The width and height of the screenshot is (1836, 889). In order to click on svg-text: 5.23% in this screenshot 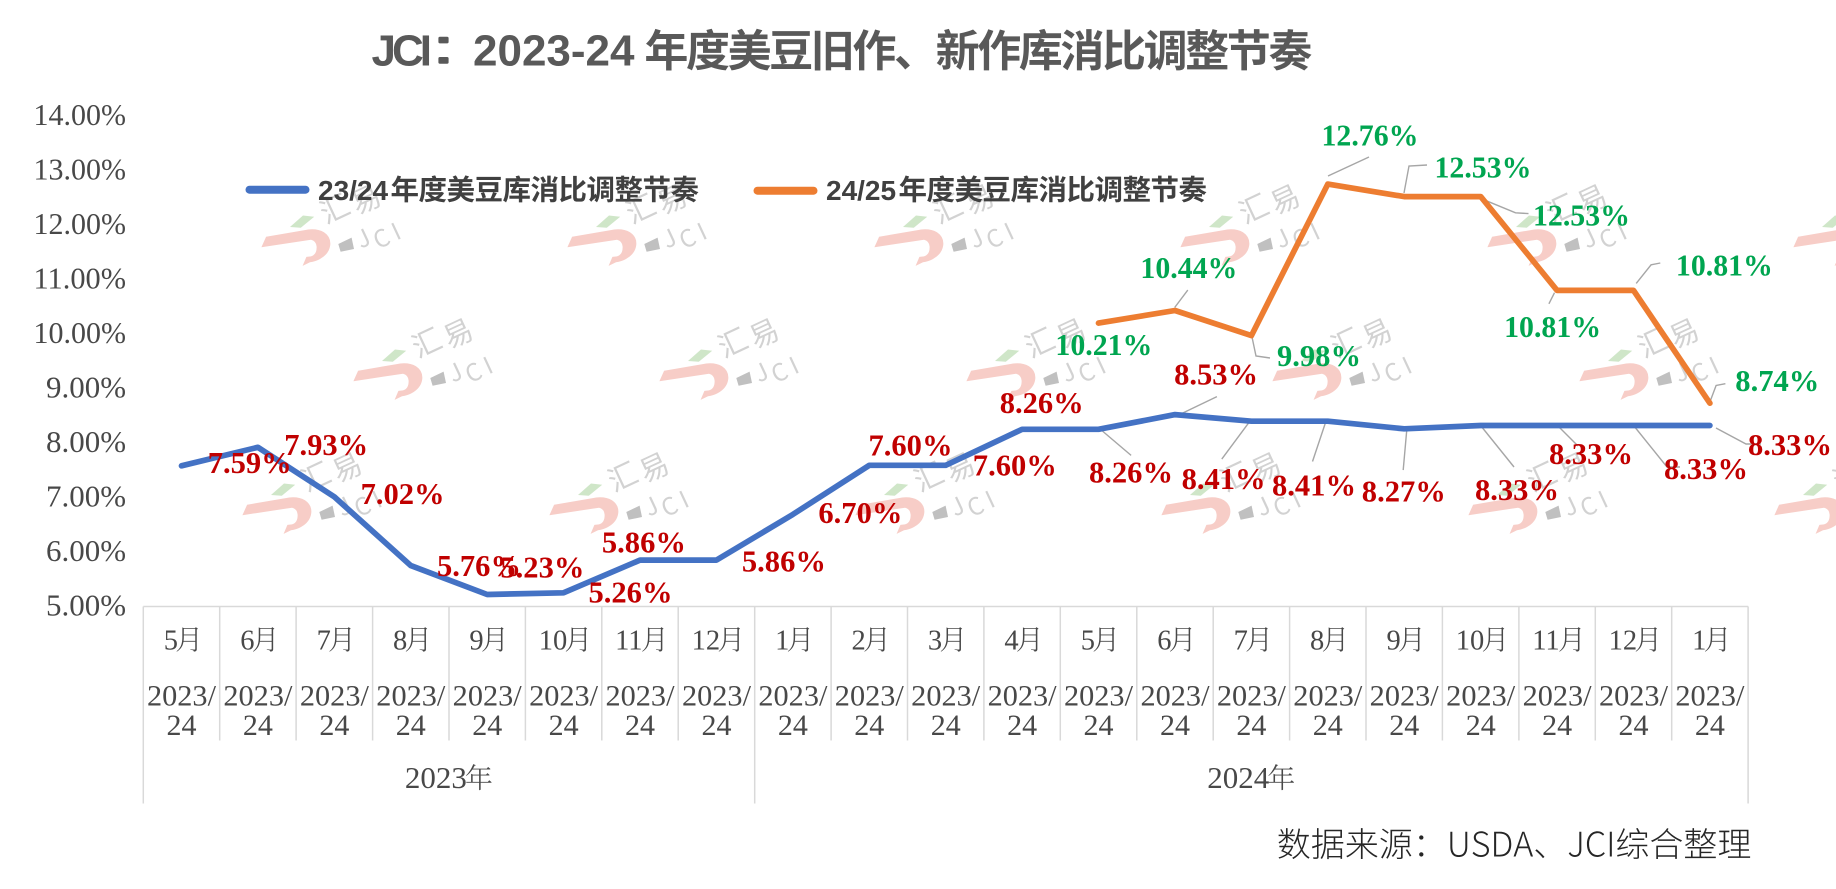, I will do `click(542, 566)`.